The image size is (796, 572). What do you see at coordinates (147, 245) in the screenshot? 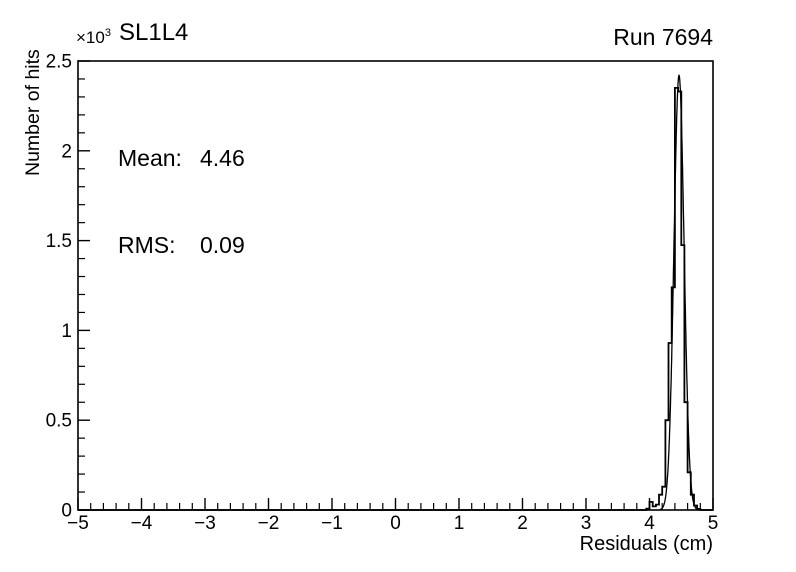
I see `stat-rms-label: RMS:` at bounding box center [147, 245].